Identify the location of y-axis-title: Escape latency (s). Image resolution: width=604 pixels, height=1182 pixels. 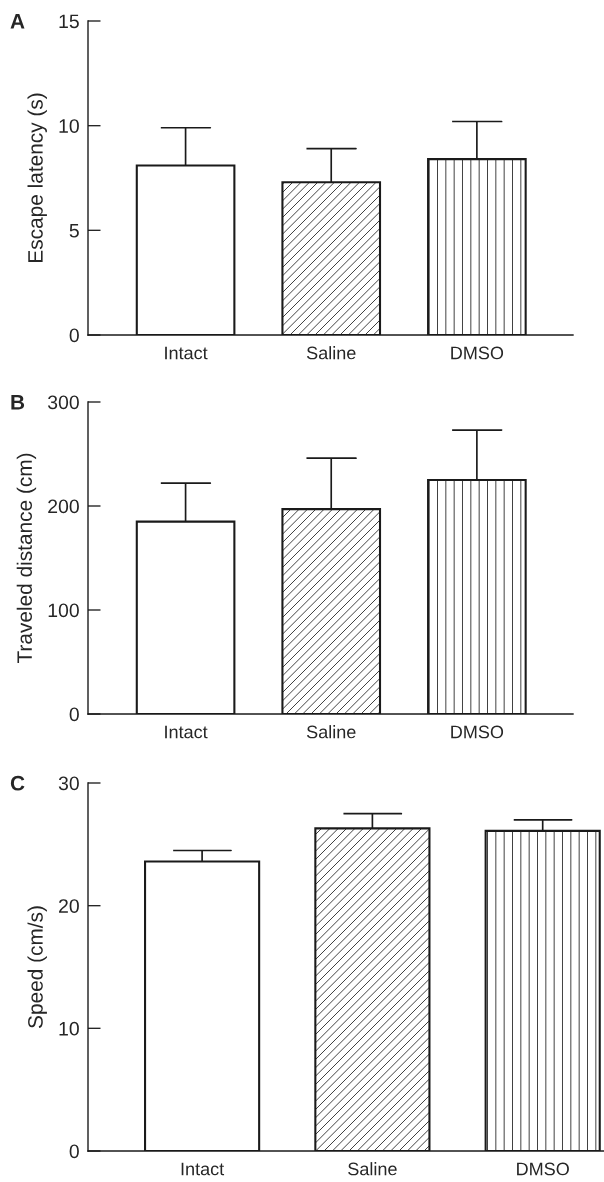
(37, 177).